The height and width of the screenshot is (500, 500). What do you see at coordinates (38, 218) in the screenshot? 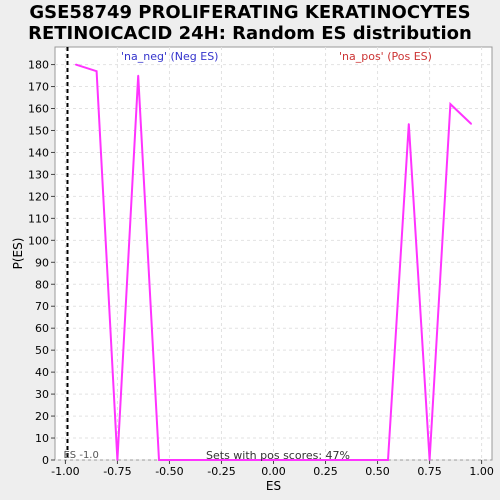
I see `y-tick-label: 110` at bounding box center [38, 218].